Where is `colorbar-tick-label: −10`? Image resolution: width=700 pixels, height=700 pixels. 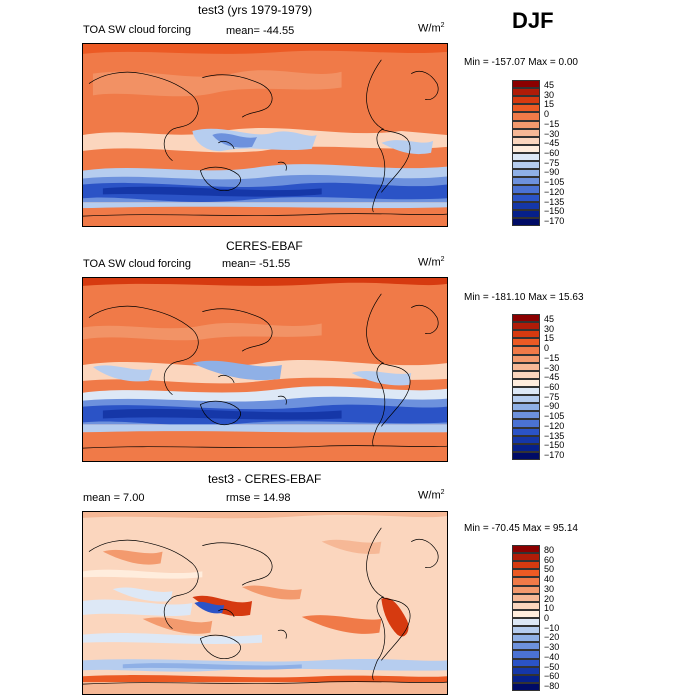
colorbar-tick-label: −10 is located at coordinates (552, 627).